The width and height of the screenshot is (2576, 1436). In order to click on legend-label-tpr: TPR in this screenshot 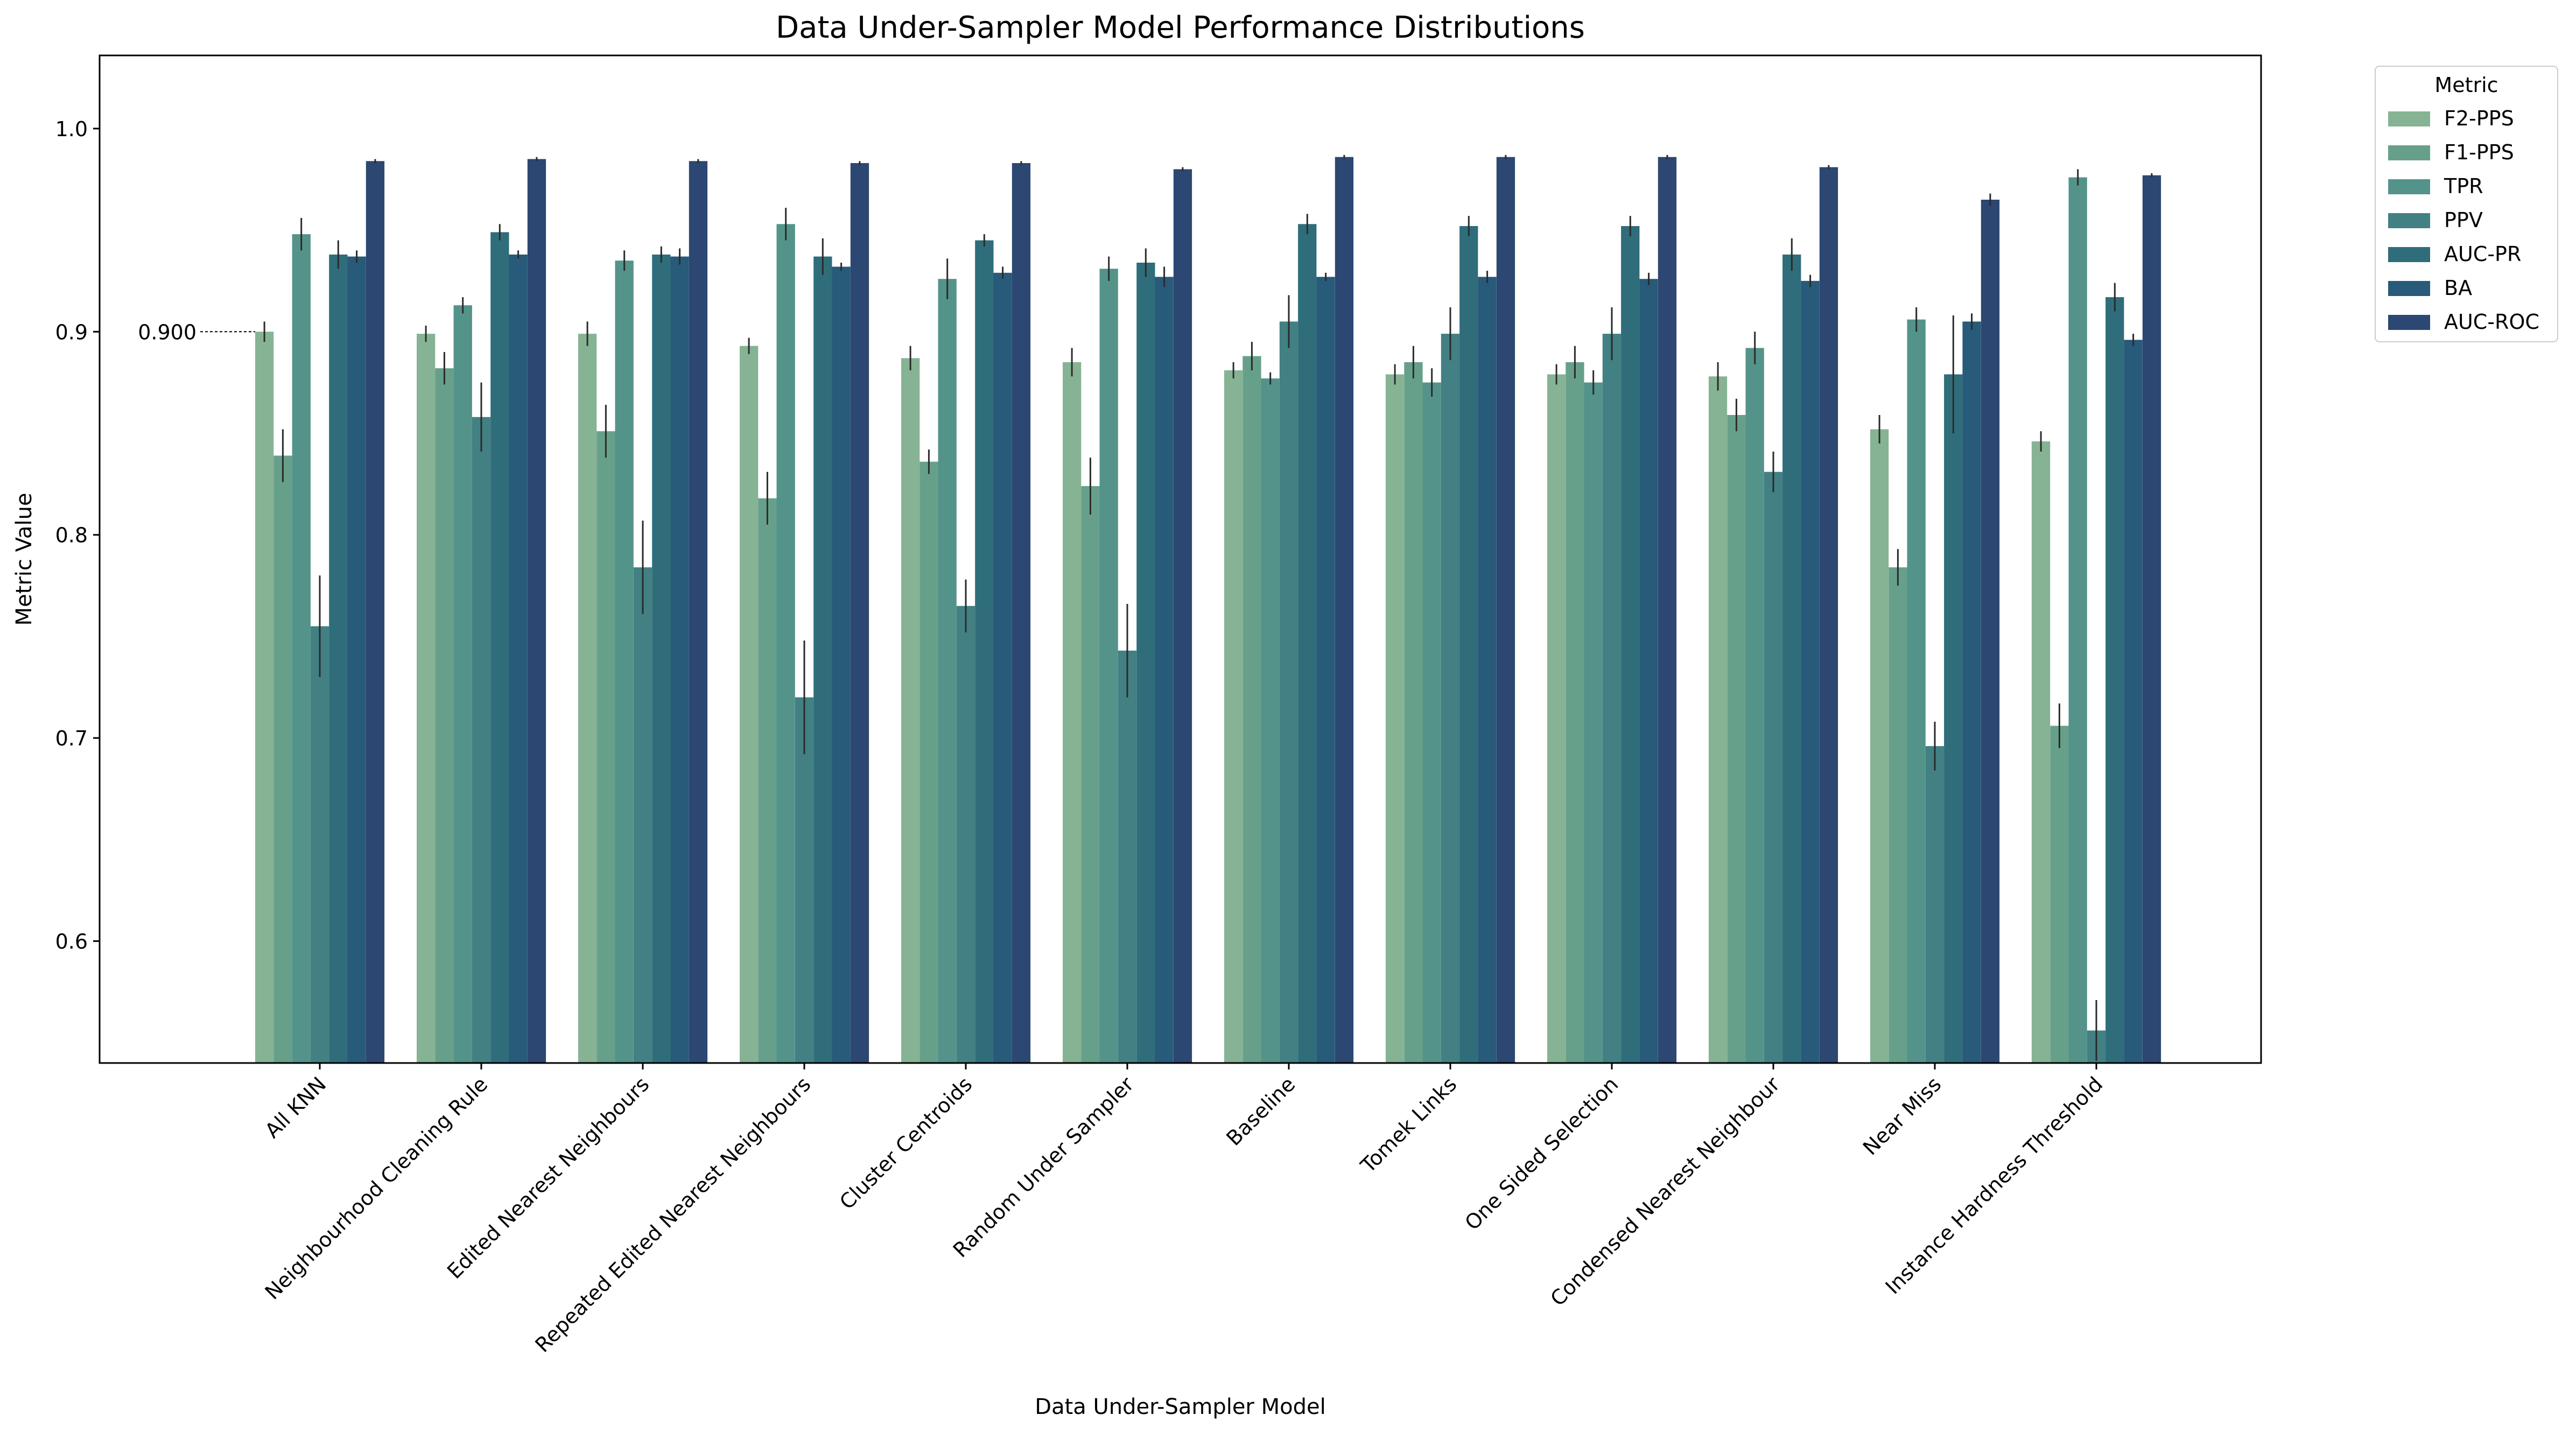, I will do `click(2463, 186)`.